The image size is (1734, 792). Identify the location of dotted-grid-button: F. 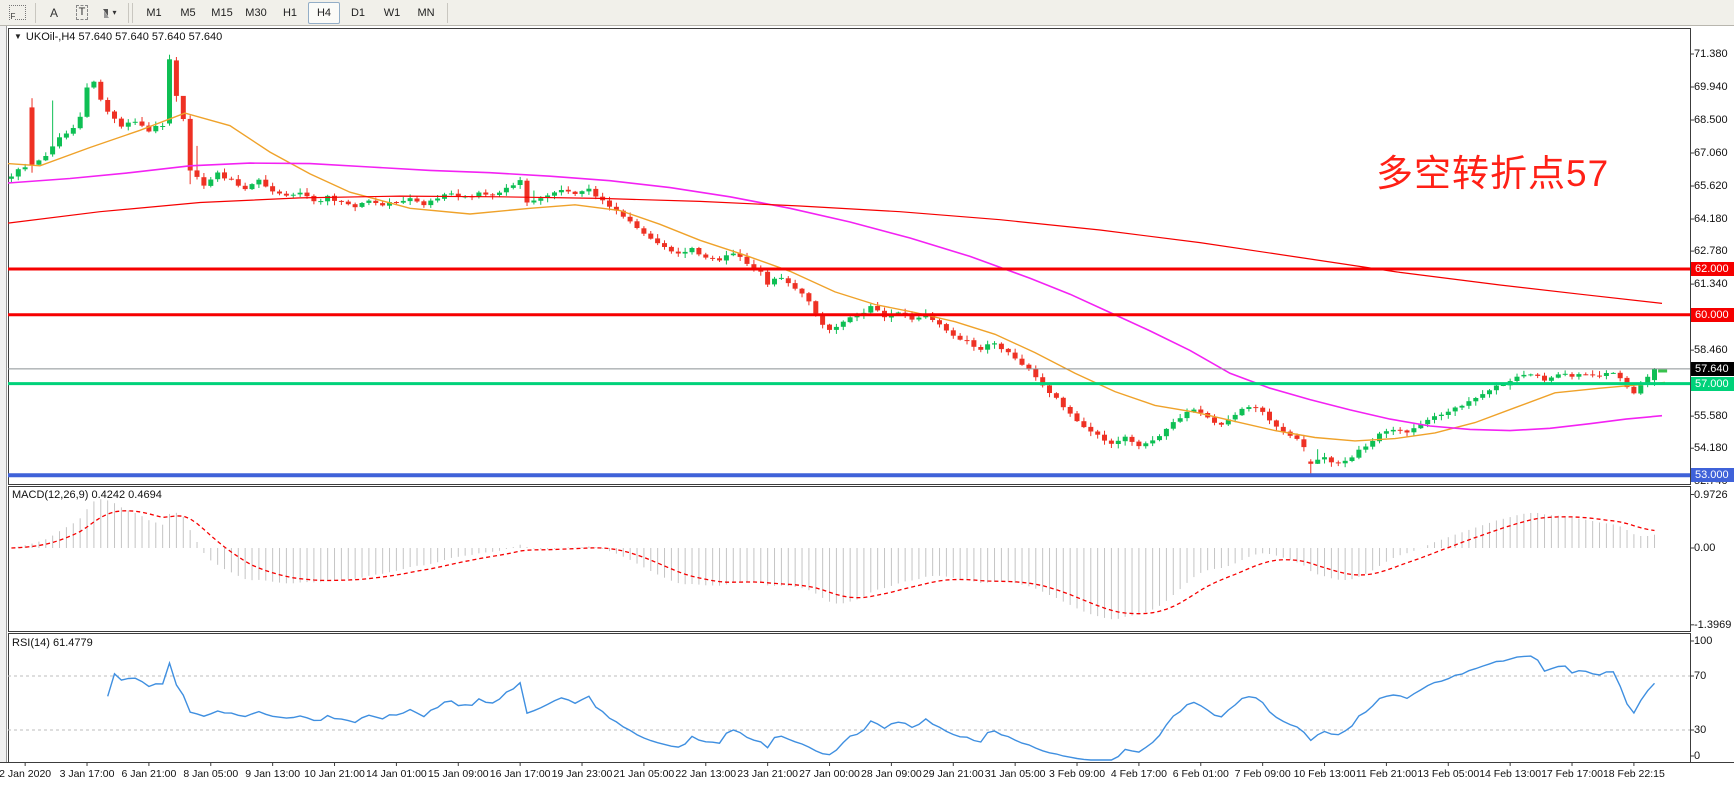
(17, 13).